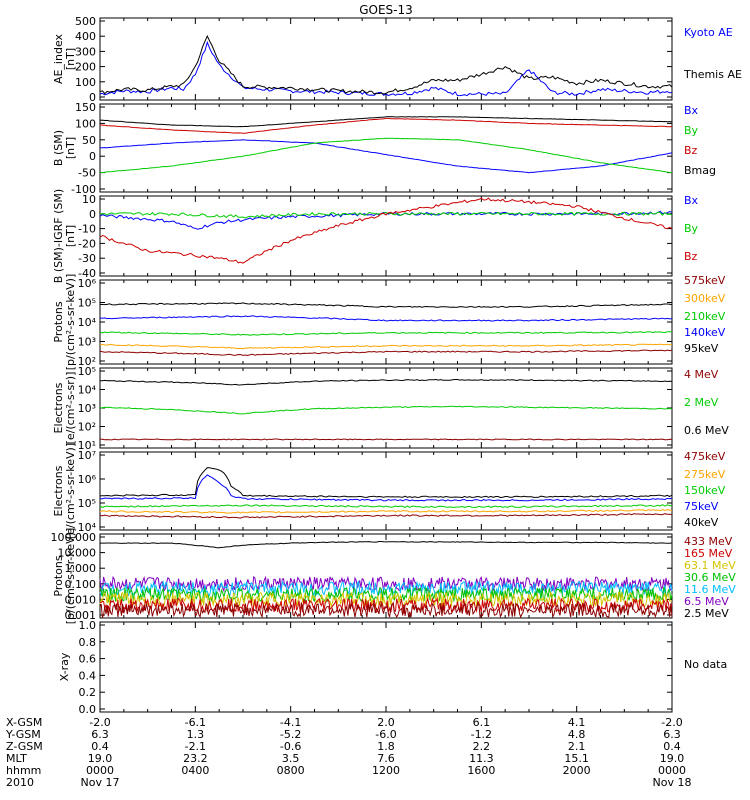  What do you see at coordinates (386, 605) in the screenshot?
I see `series-line-165-mev` at bounding box center [386, 605].